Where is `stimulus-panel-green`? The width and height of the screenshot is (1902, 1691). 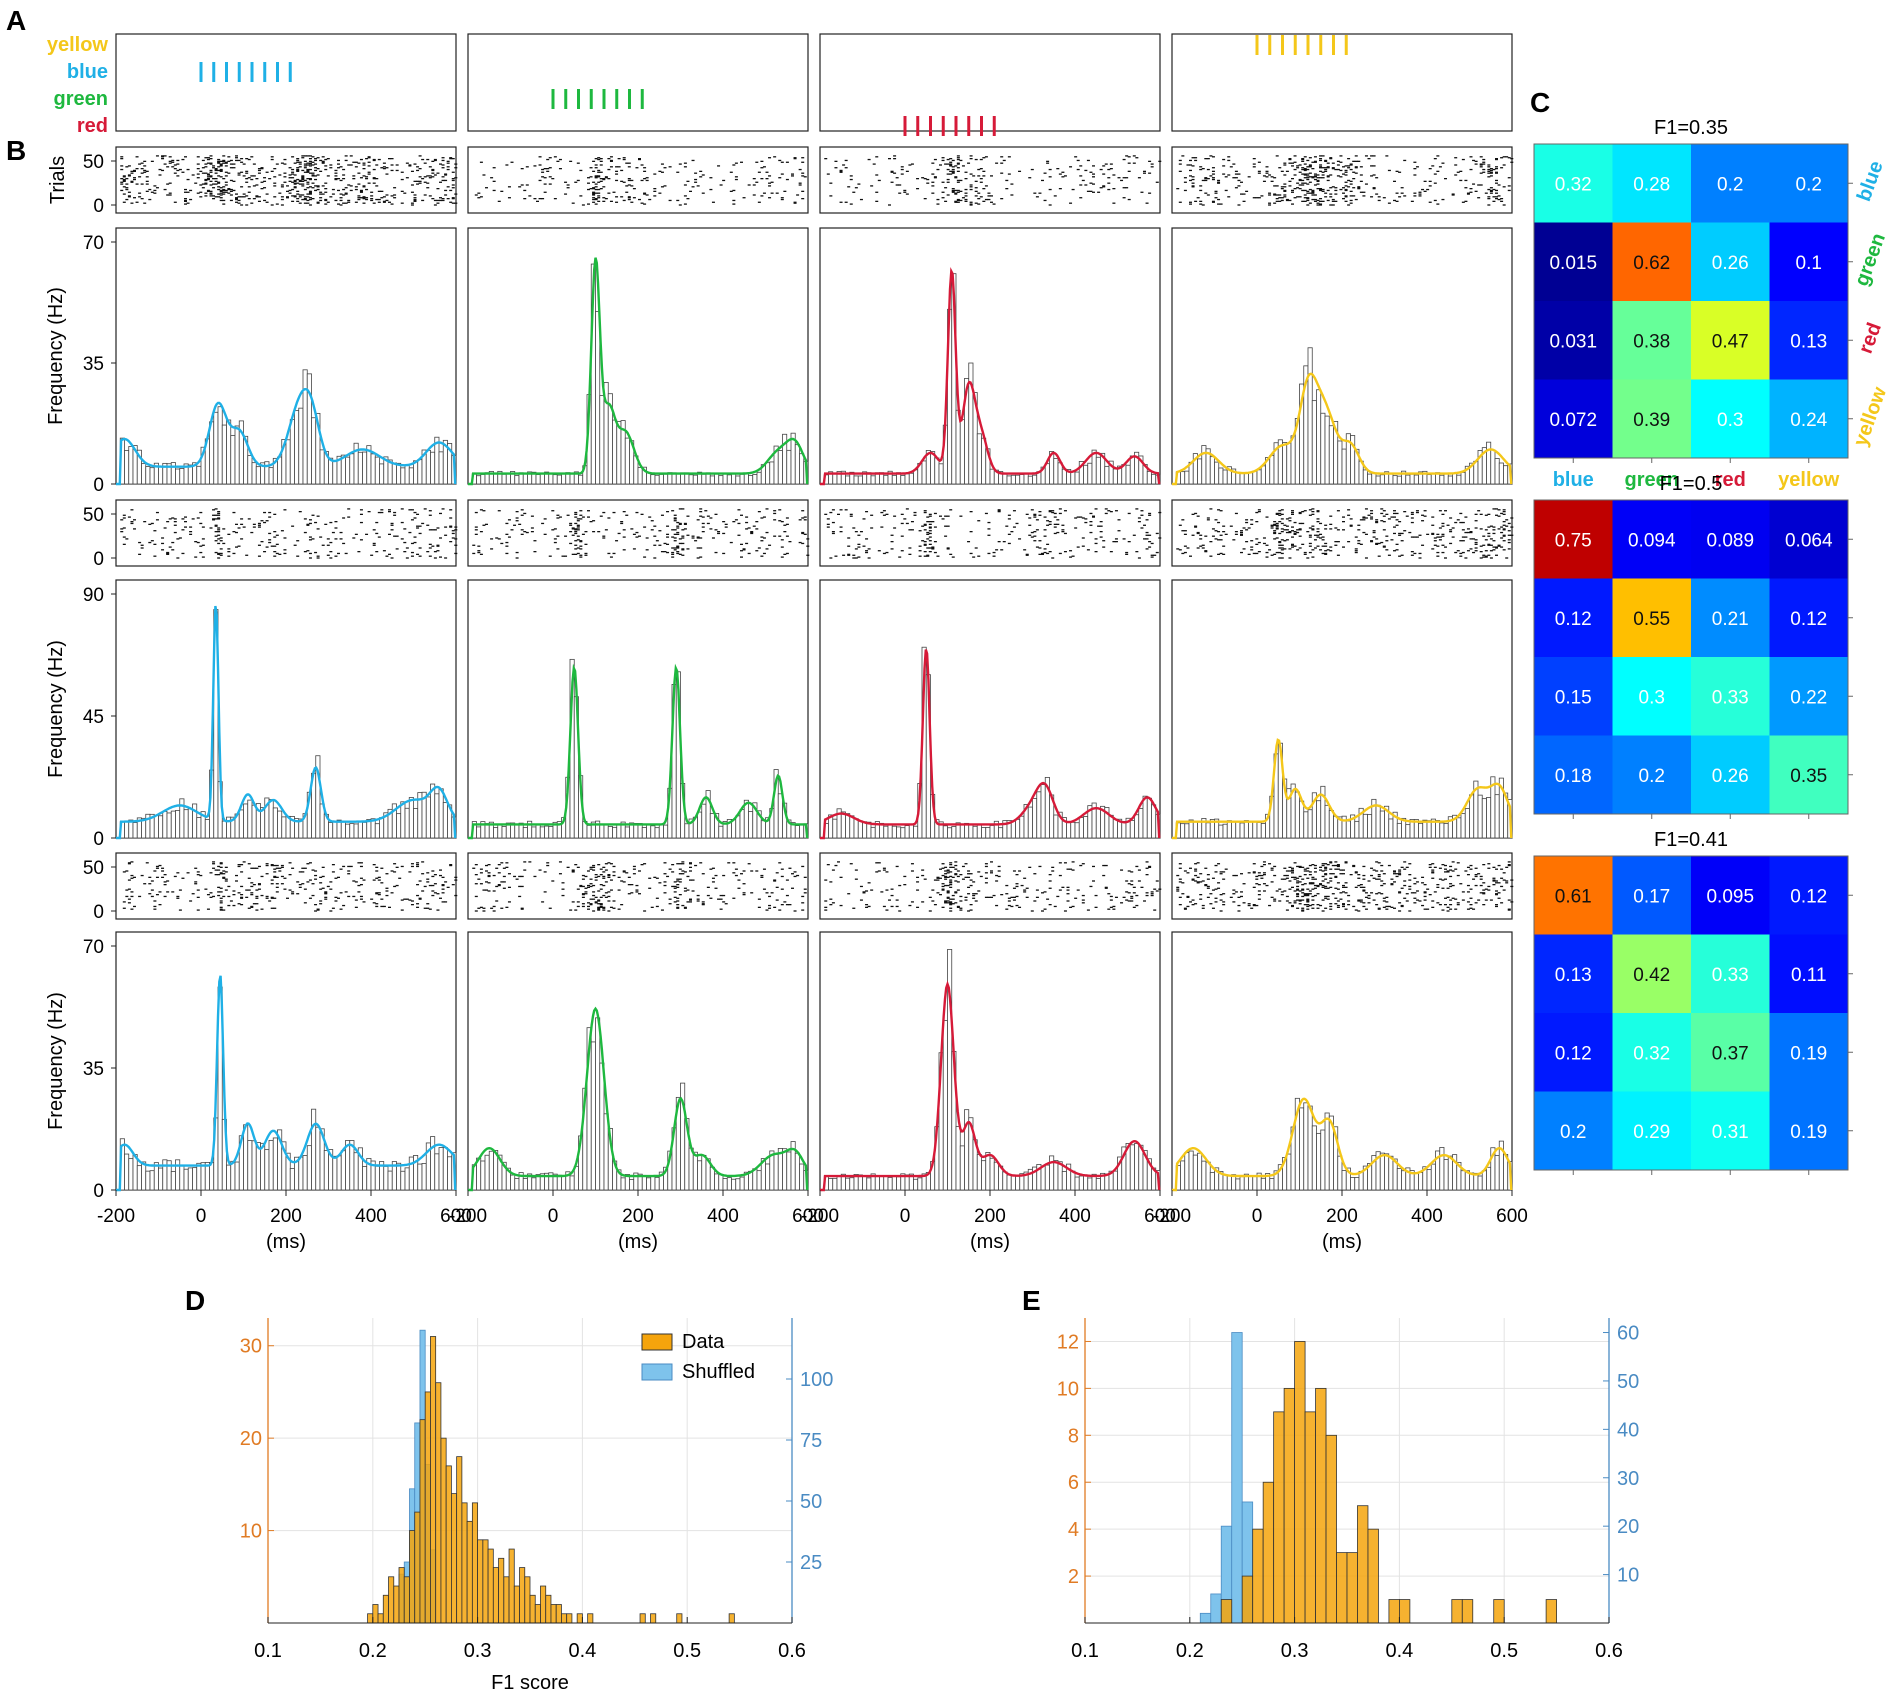
stimulus-panel-green is located at coordinates (638, 82).